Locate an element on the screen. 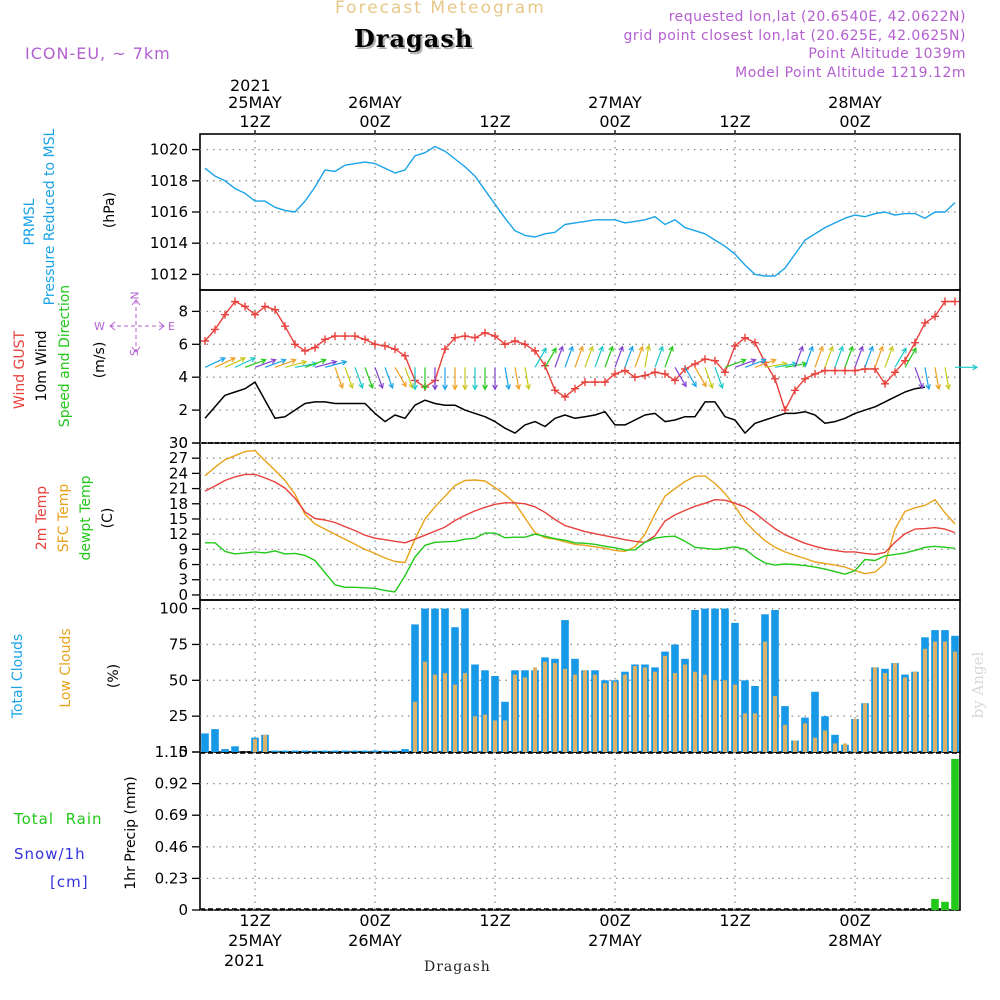  rain-bar is located at coordinates (955, 834).